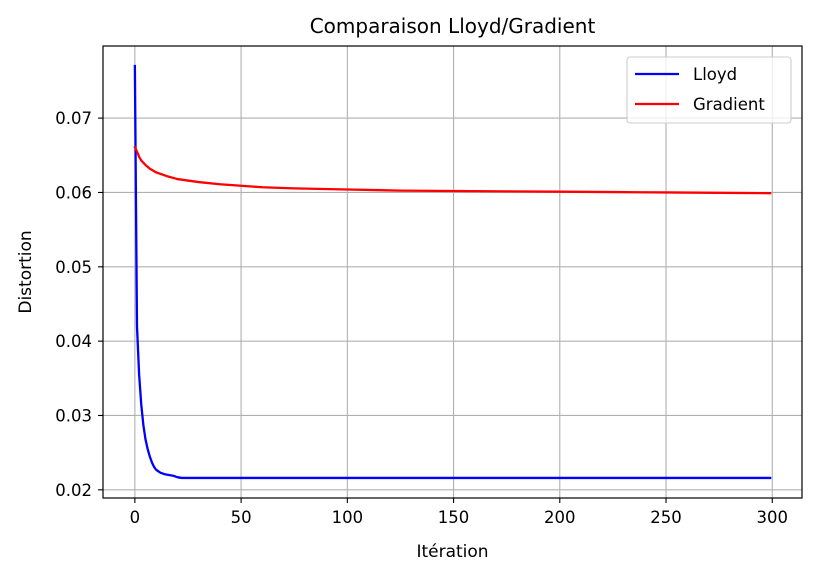 The height and width of the screenshot is (577, 816). What do you see at coordinates (560, 517) in the screenshot?
I see `x-tick-label: 200` at bounding box center [560, 517].